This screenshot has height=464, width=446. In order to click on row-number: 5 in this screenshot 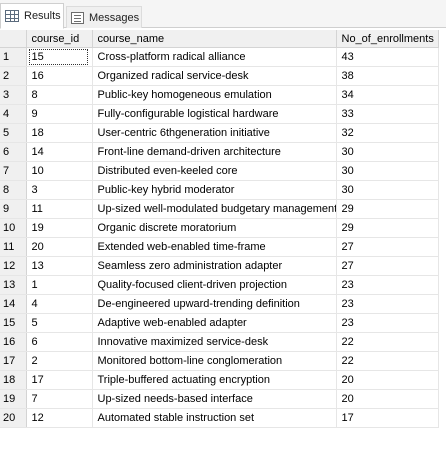, I will do `click(13, 133)`.